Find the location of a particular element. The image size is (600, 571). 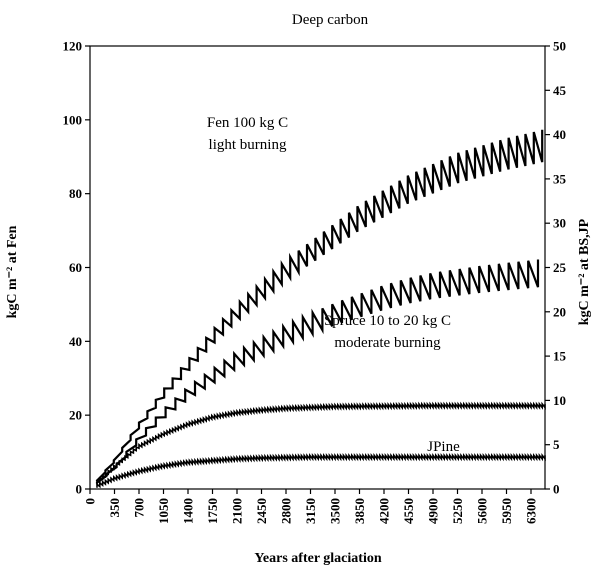

x-tick-label: 5250 is located at coordinates (457, 511).